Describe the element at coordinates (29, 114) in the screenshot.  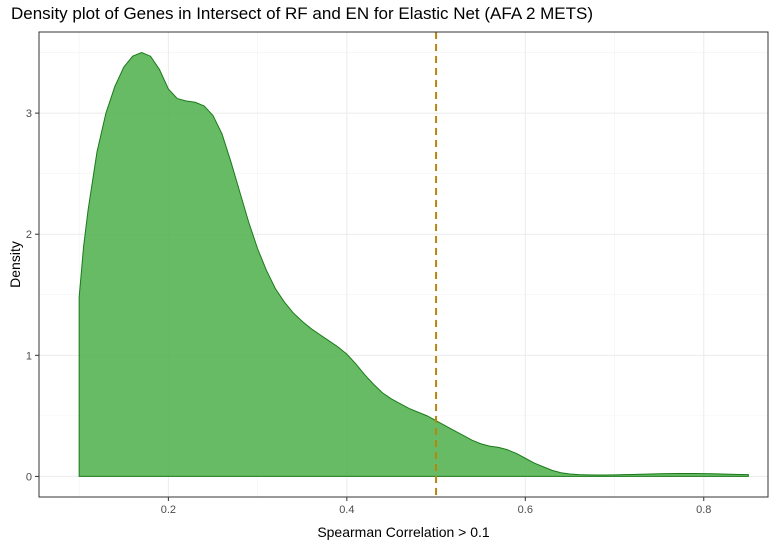
I see `y-tick-label: 3` at that location.